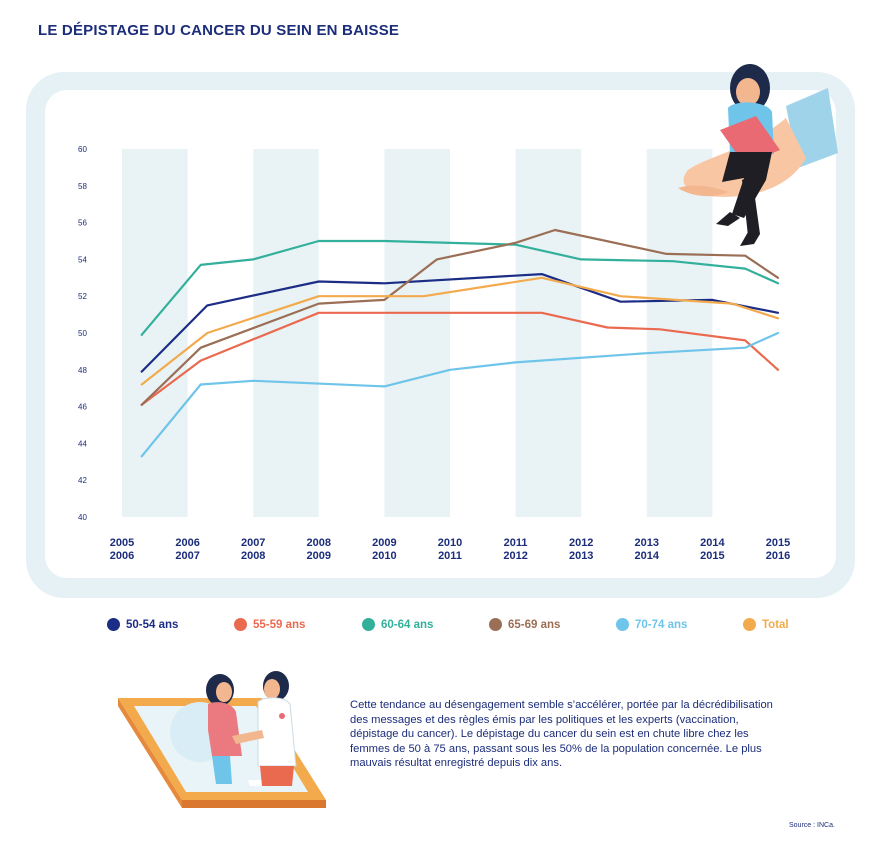 The width and height of the screenshot is (881, 846). I want to click on legend-item-55-59: 55-59 ans, so click(269, 624).